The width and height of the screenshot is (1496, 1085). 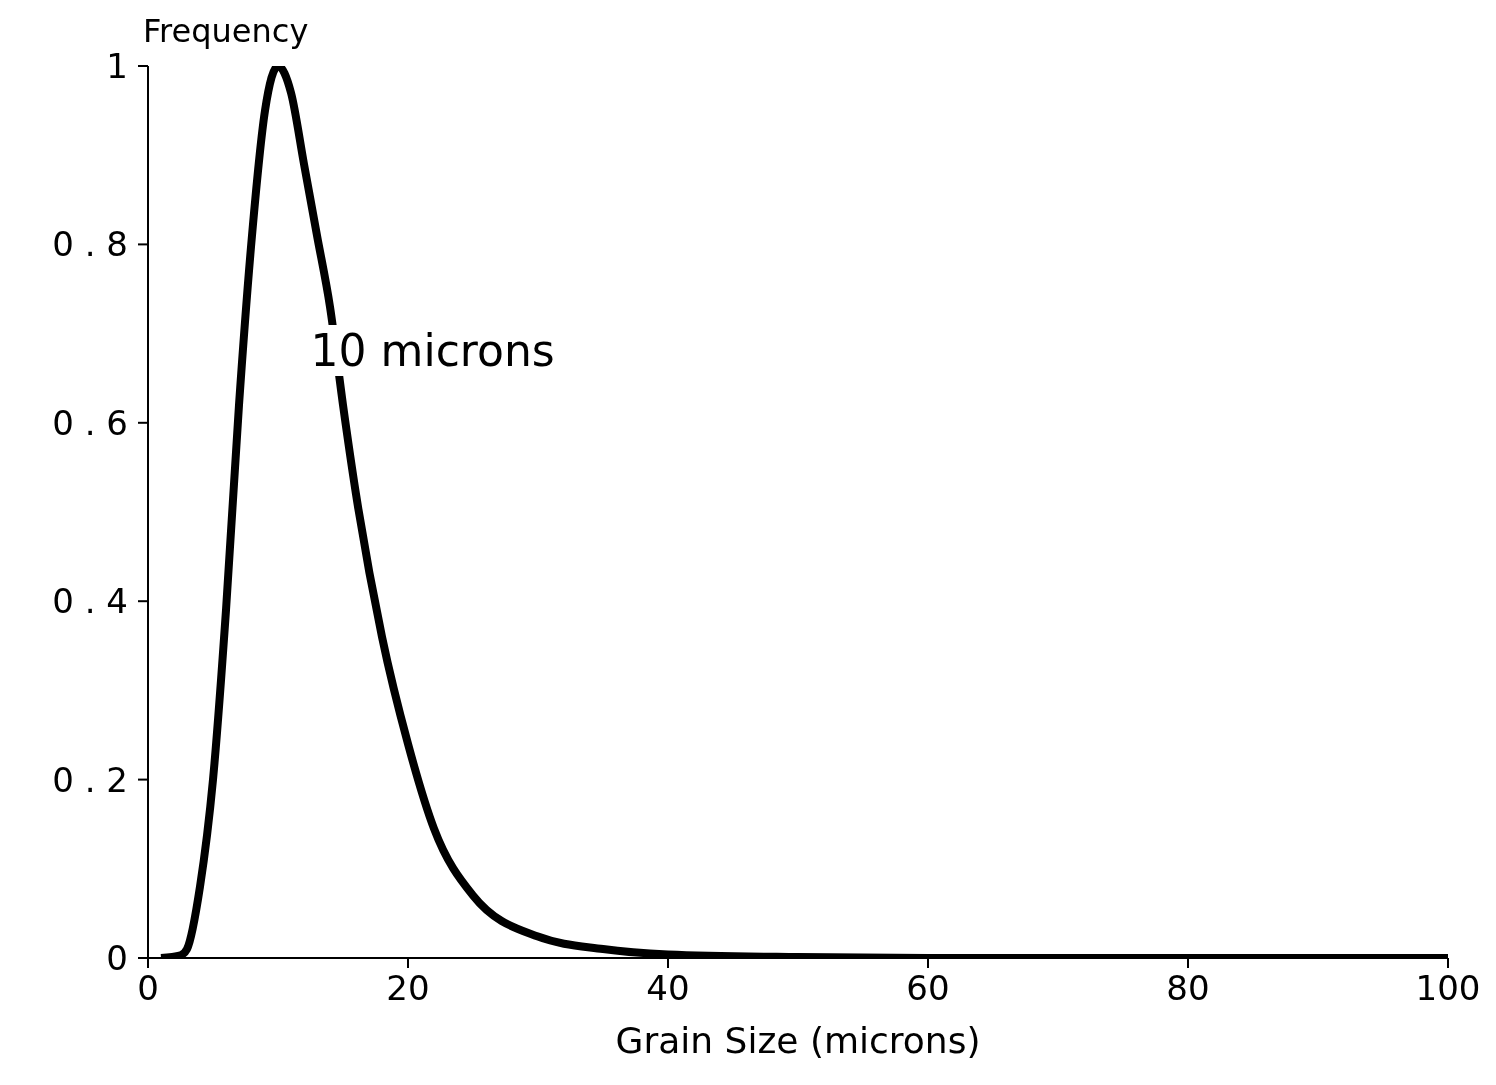 I want to click on y-tick-label: 0 . 2, so click(x=90, y=779).